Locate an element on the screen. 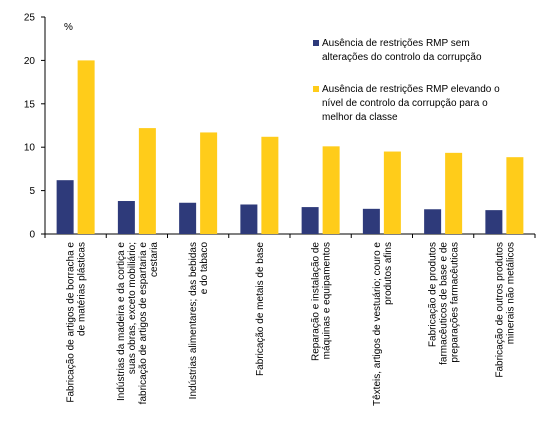 This screenshot has width=555, height=423. x-category-label-line: de matérias plásticas is located at coordinates (82, 289).